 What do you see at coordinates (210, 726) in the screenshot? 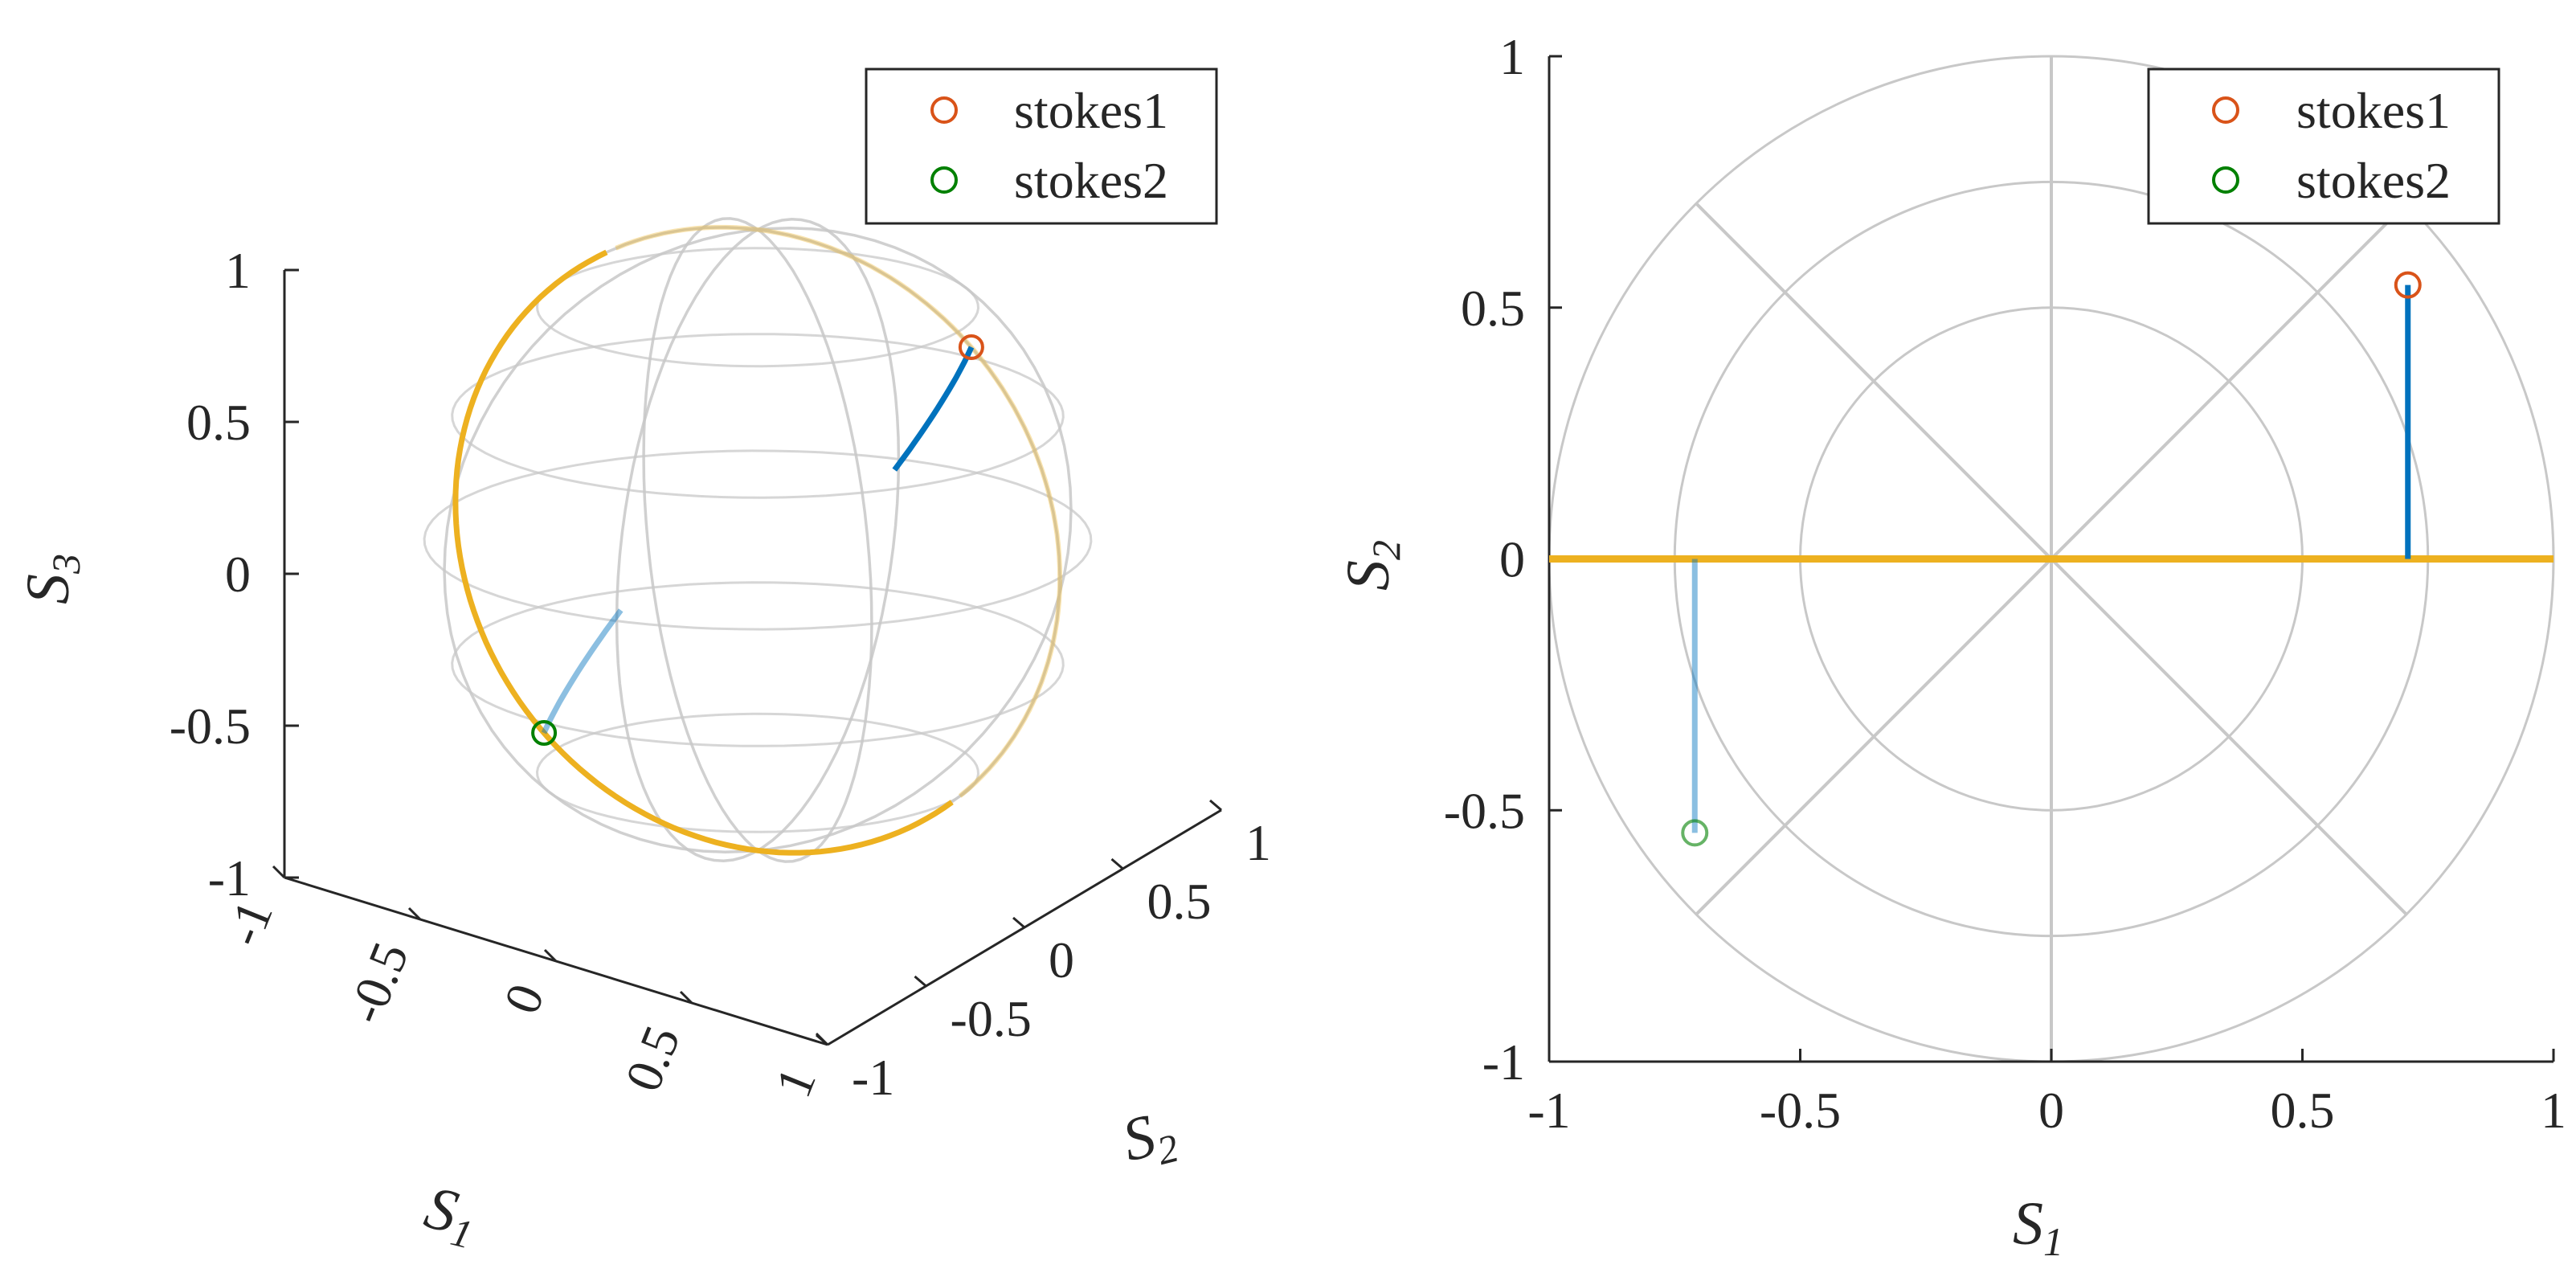
I see `z-tick-label: -0.5` at bounding box center [210, 726].